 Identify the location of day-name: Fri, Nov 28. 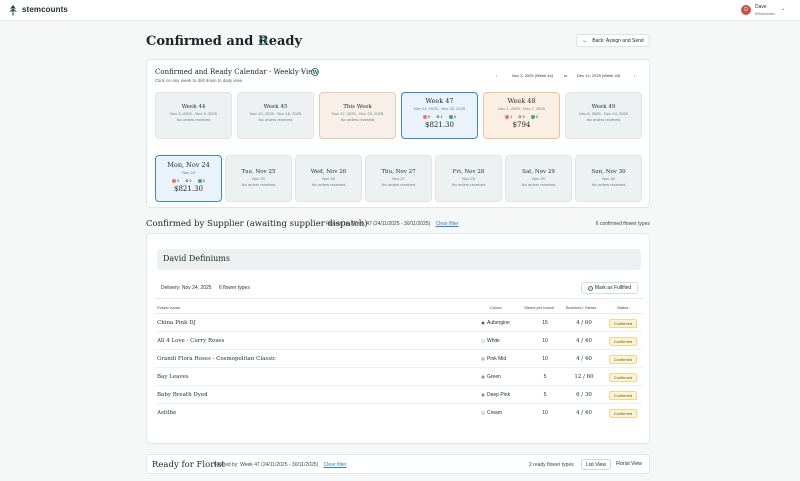
(468, 172).